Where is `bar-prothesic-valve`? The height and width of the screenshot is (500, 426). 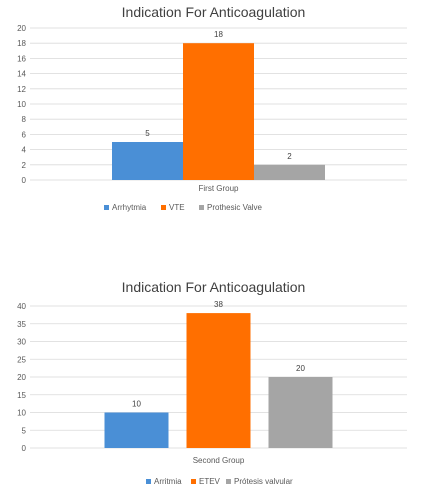 bar-prothesic-valve is located at coordinates (289, 172).